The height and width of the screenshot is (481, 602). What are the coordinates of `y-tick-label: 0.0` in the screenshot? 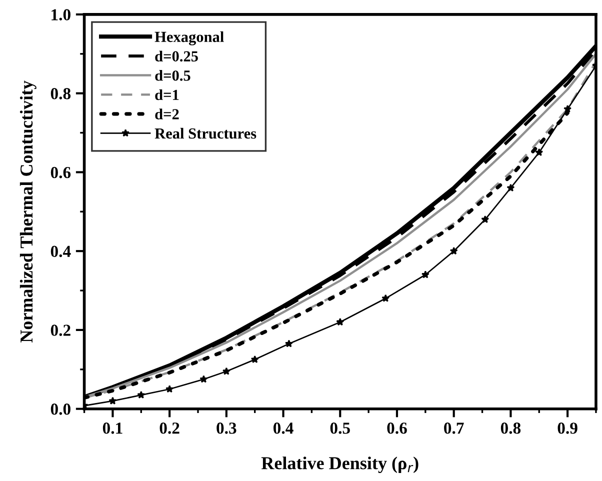 It's located at (60, 409).